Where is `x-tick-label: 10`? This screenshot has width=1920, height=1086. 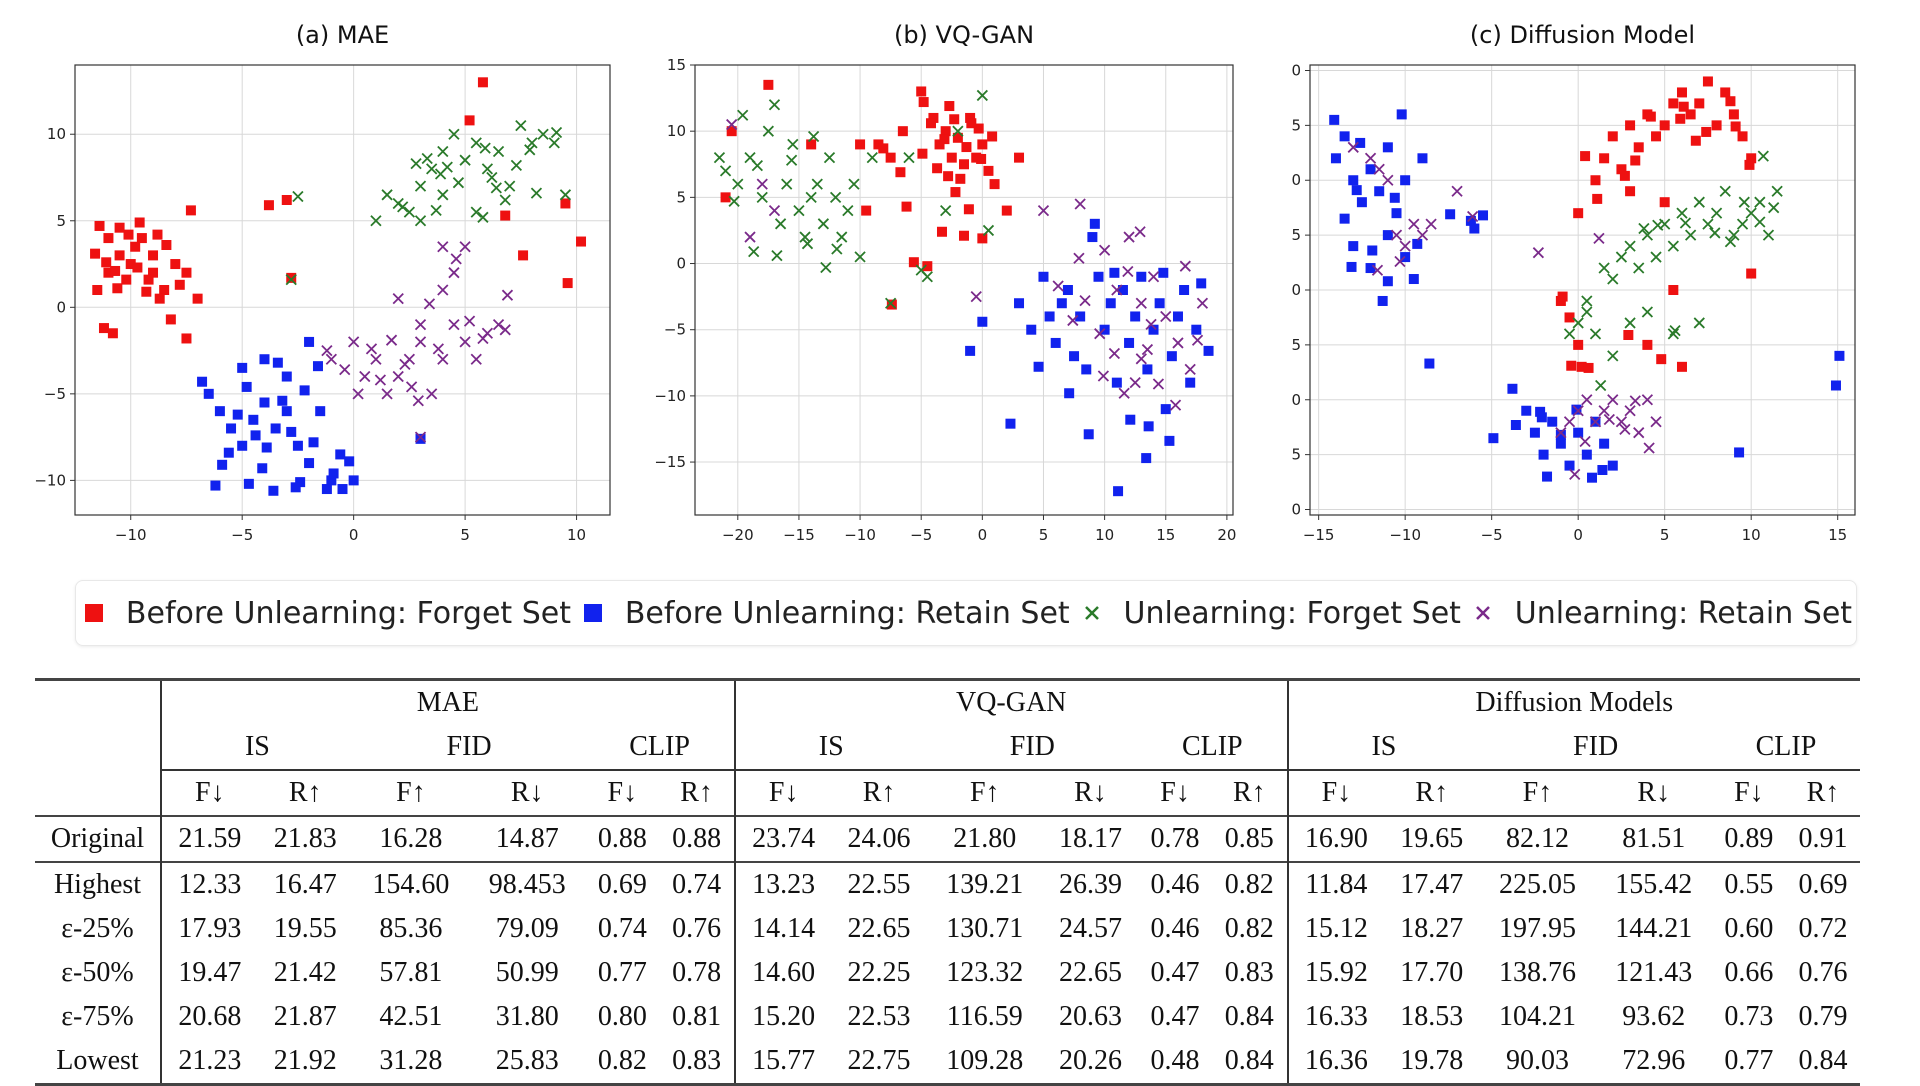 x-tick-label: 10 is located at coordinates (1751, 535).